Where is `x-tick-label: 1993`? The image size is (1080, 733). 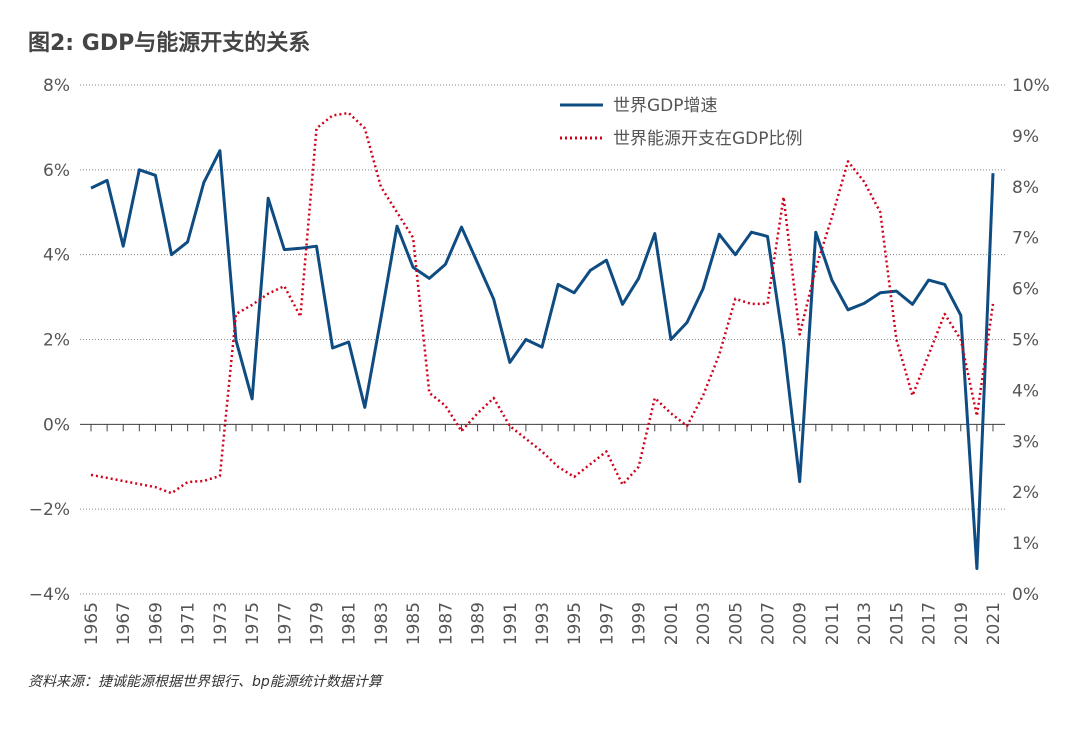 x-tick-label: 1993 is located at coordinates (543, 623).